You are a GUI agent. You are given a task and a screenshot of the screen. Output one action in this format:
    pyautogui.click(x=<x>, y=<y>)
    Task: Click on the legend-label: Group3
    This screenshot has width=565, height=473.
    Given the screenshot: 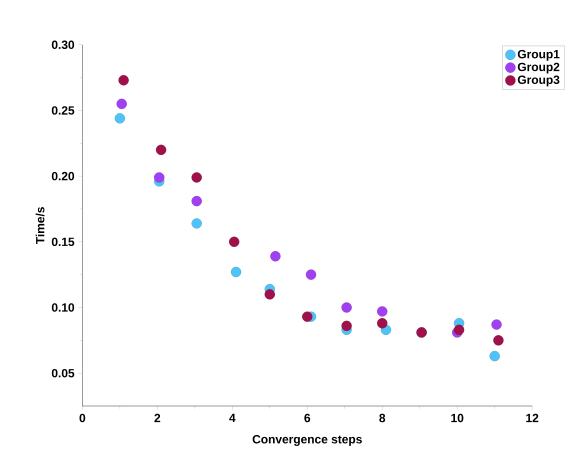 What is the action you would take?
    pyautogui.click(x=539, y=81)
    